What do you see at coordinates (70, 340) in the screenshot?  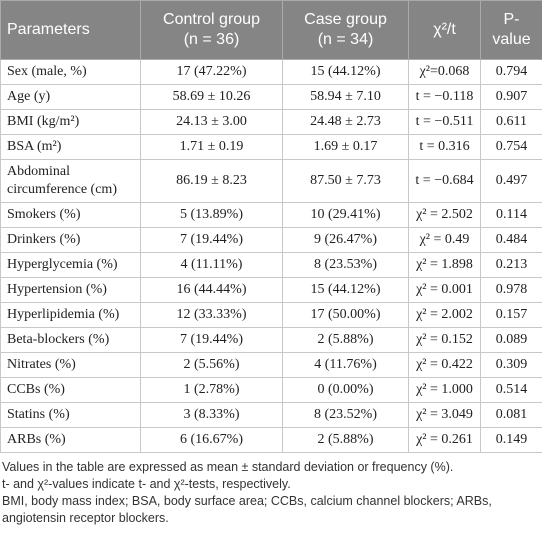 I see `table-cell: Beta-blockers (%)` at bounding box center [70, 340].